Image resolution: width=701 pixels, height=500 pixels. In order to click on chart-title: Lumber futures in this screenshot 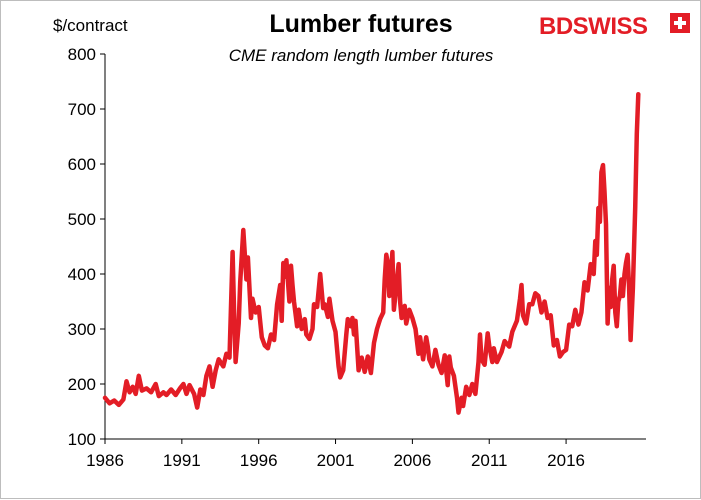, I will do `click(360, 24)`.